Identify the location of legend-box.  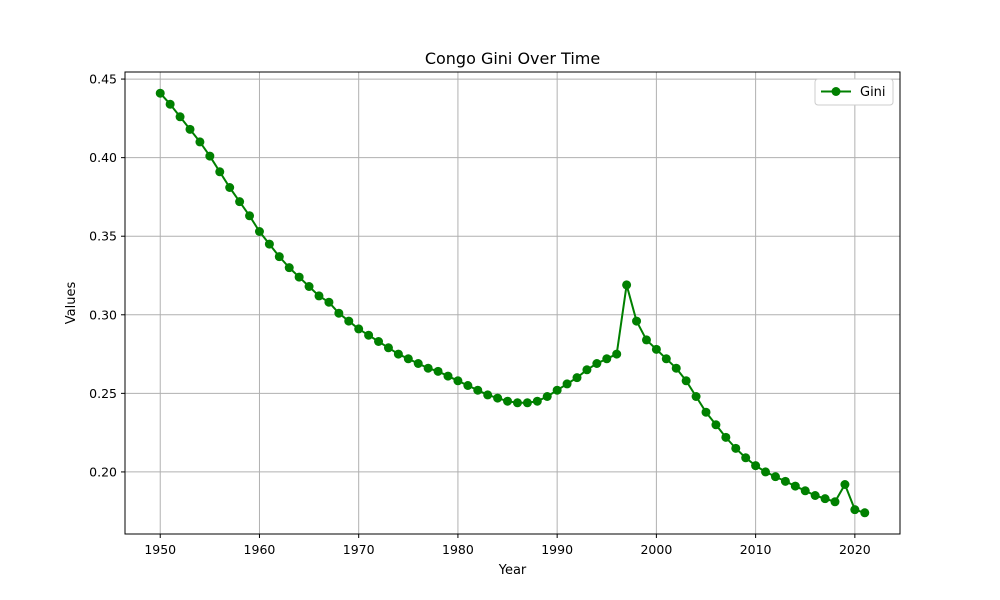
(854, 92).